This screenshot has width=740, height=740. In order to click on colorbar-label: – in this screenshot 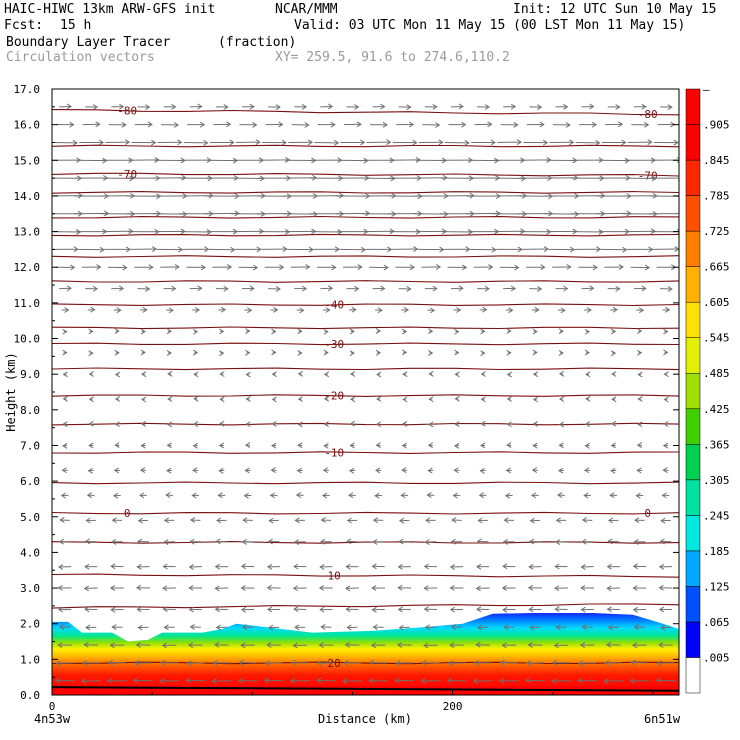, I will do `click(706, 89)`.